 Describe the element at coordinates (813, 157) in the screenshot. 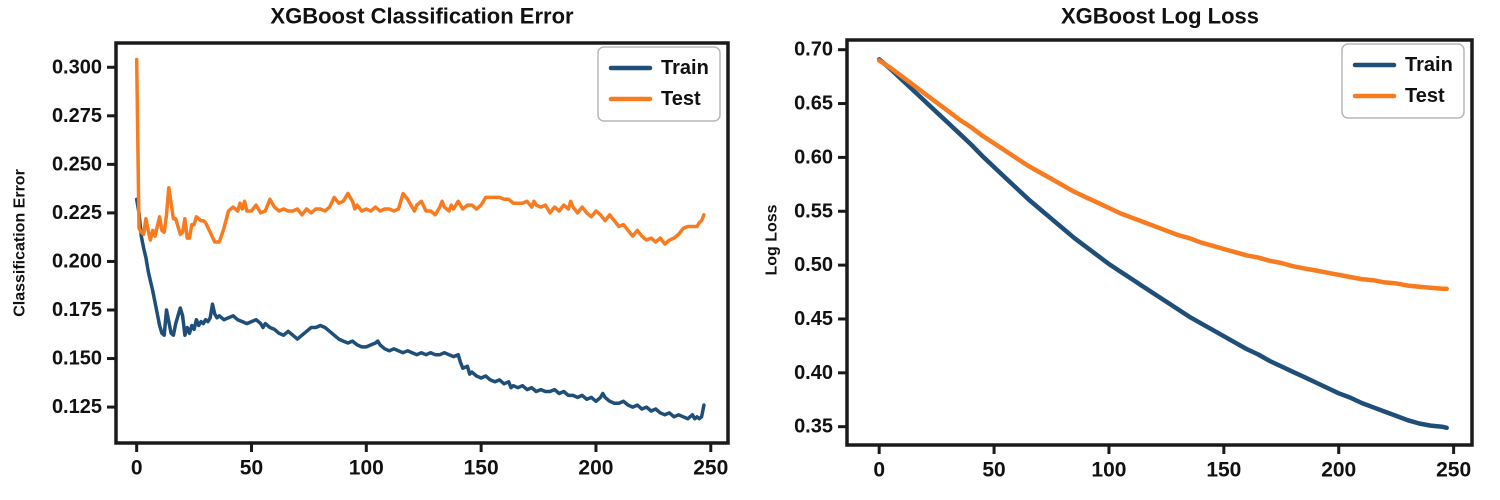

I see `y-tick-label: 0.60` at that location.